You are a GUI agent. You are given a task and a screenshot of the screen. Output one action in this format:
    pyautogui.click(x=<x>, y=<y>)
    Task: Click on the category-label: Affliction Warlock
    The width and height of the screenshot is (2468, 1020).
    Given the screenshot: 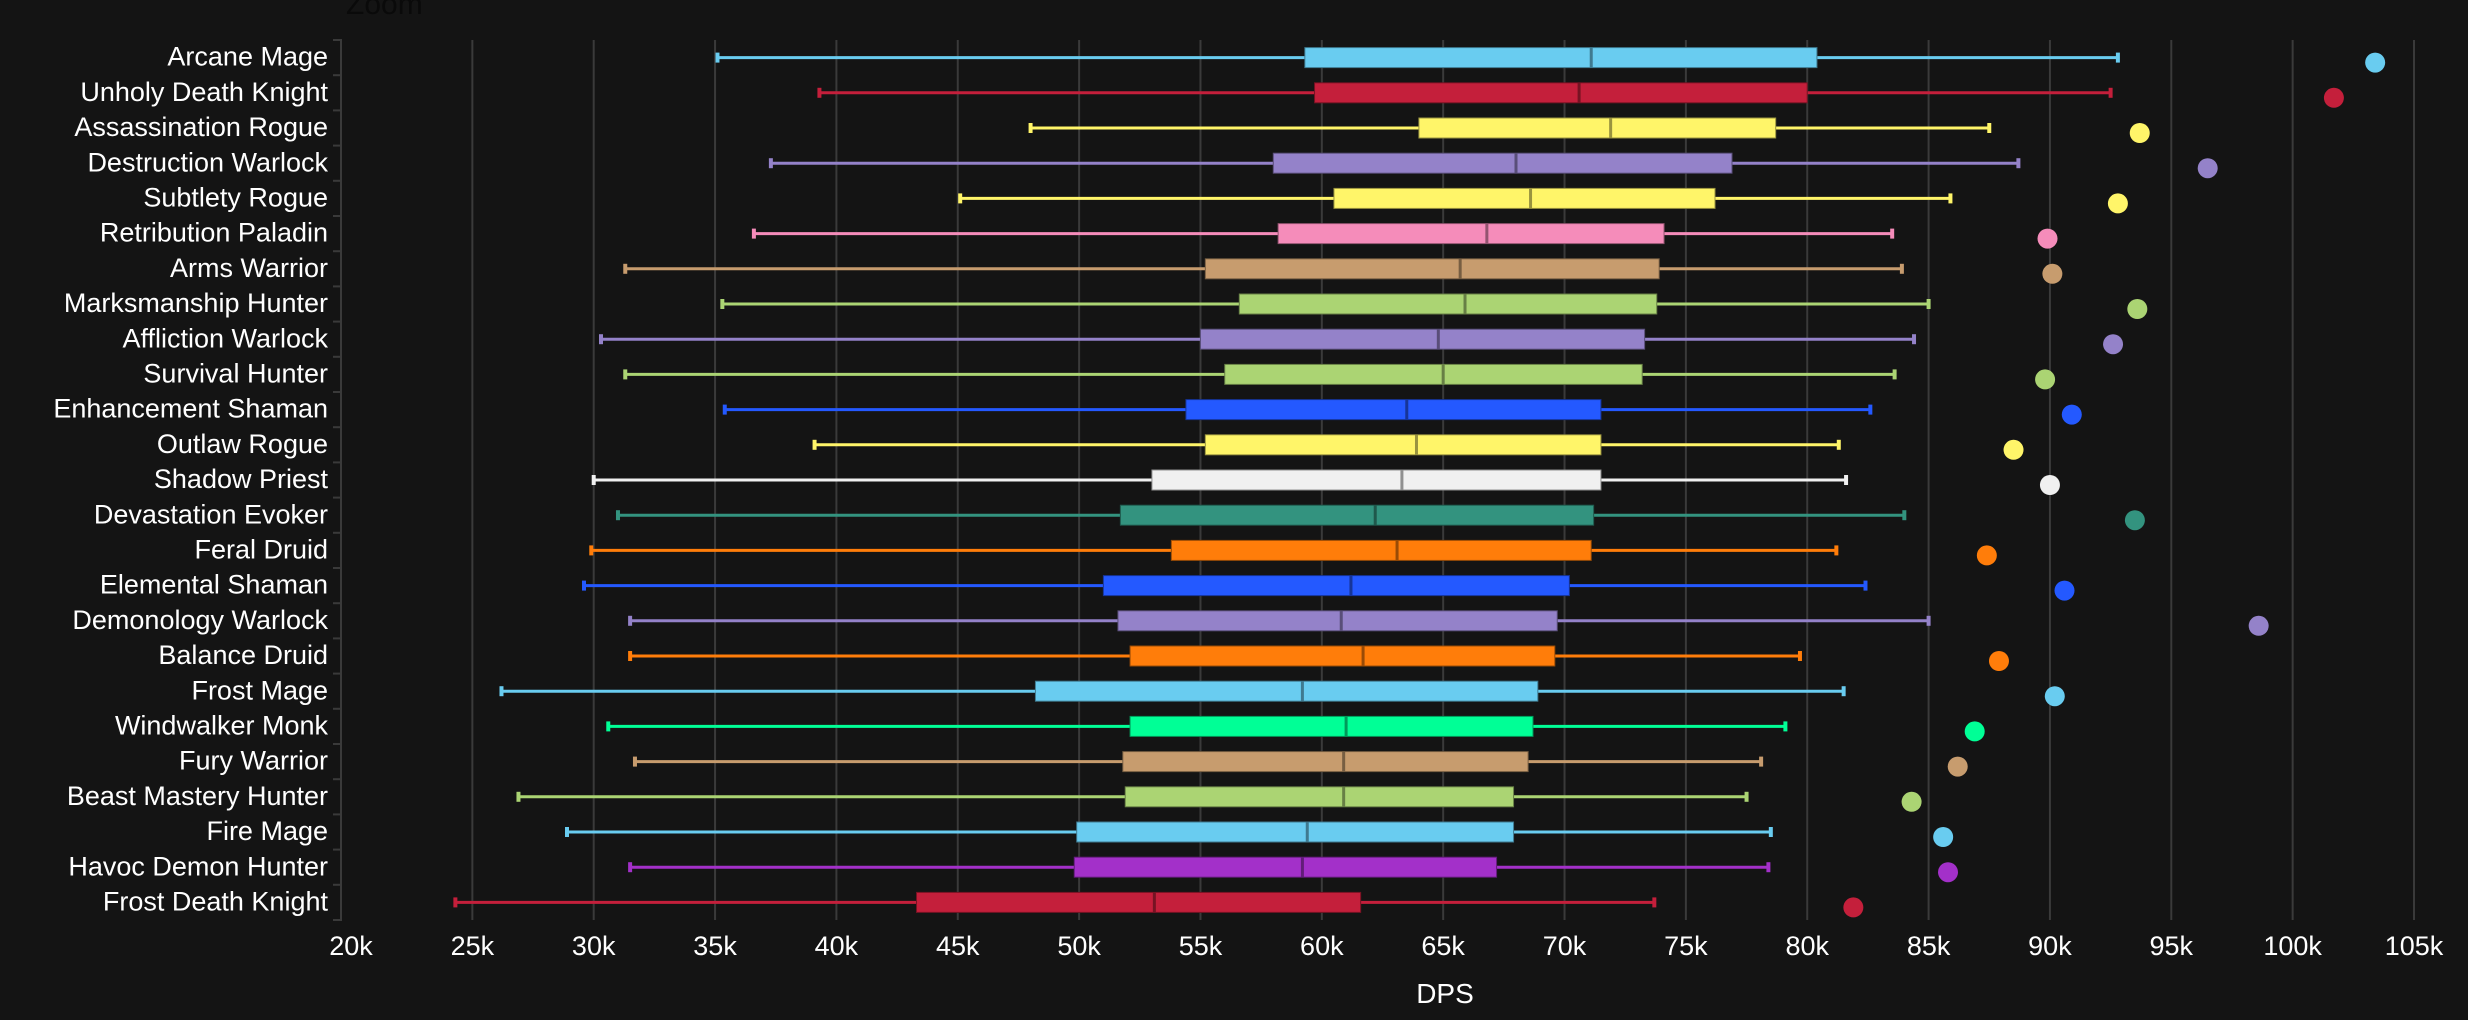 What is the action you would take?
    pyautogui.click(x=225, y=338)
    